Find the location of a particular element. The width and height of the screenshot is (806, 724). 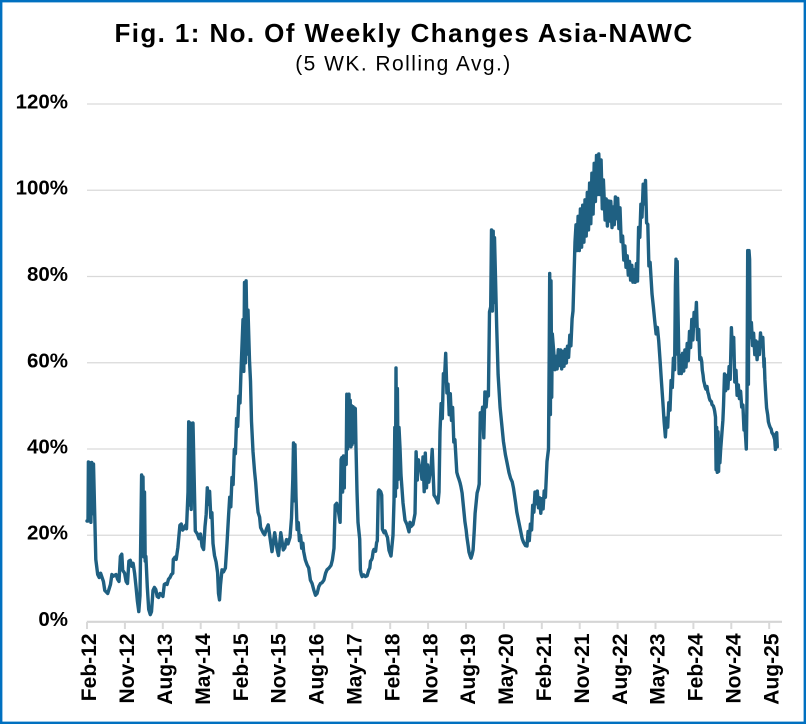

svg-text: May-17 is located at coordinates (355, 669).